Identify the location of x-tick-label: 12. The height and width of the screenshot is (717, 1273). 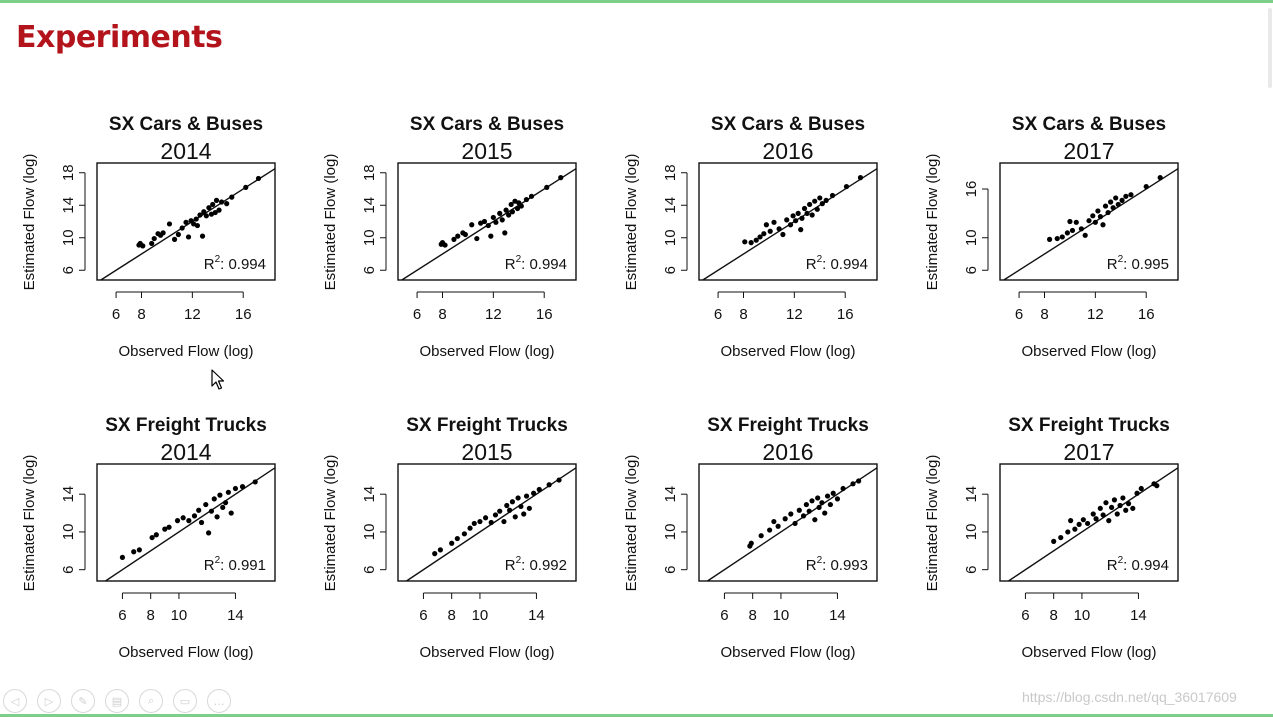
(1095, 314).